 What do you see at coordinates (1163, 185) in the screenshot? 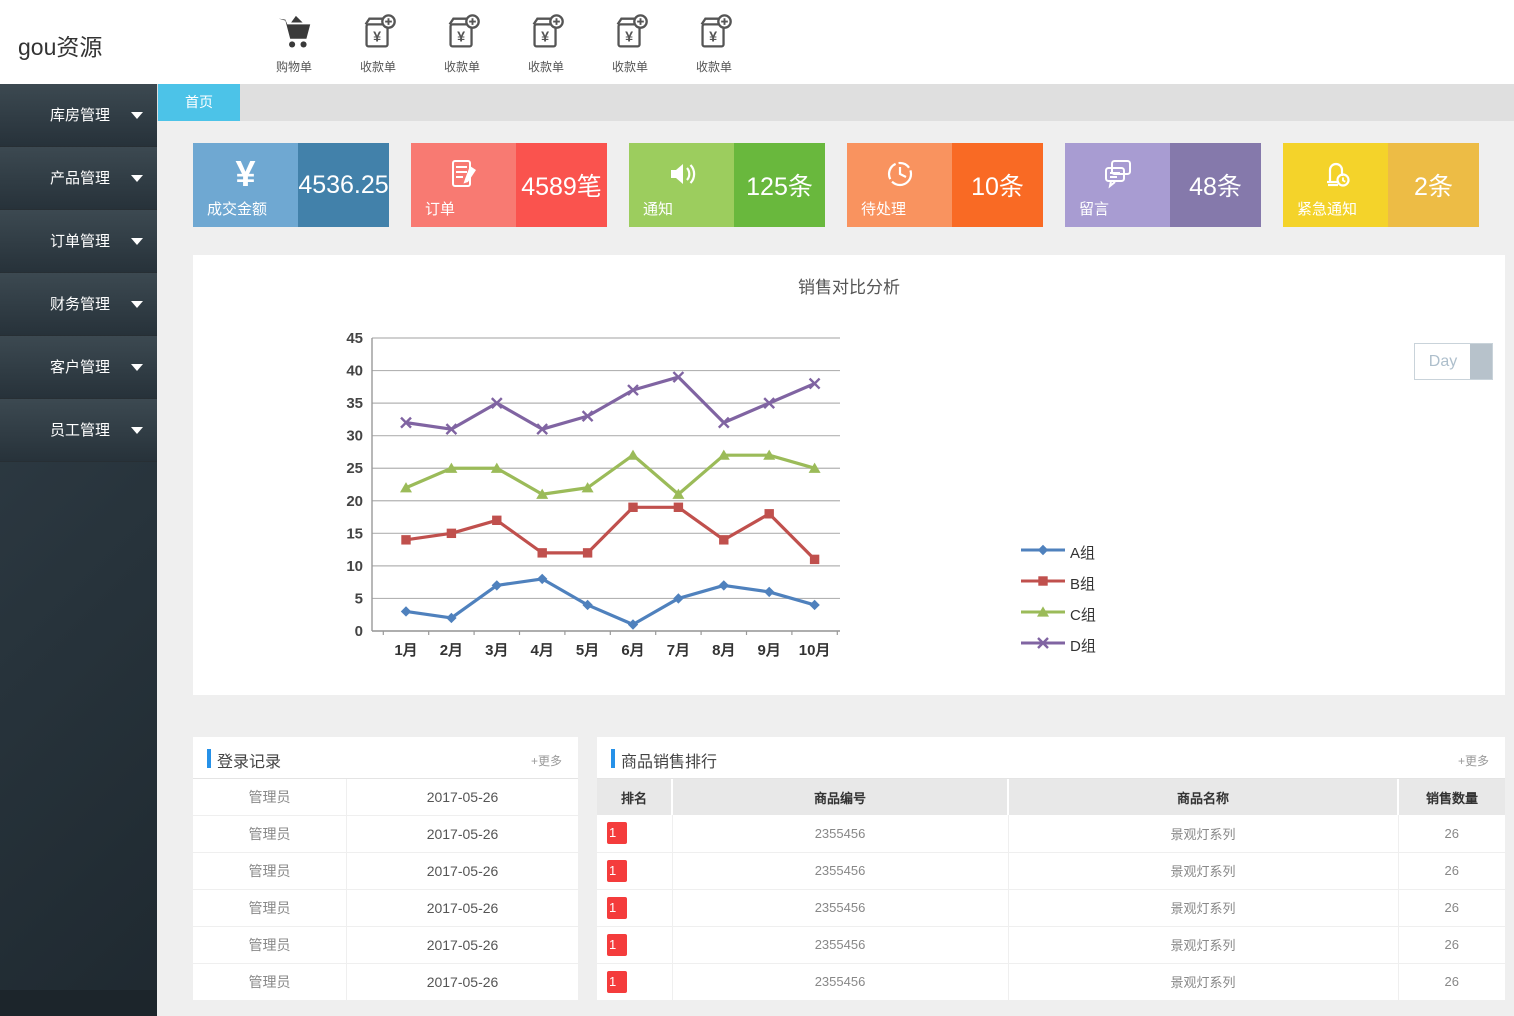
I see `stat-card-messages: 留言 48条` at bounding box center [1163, 185].